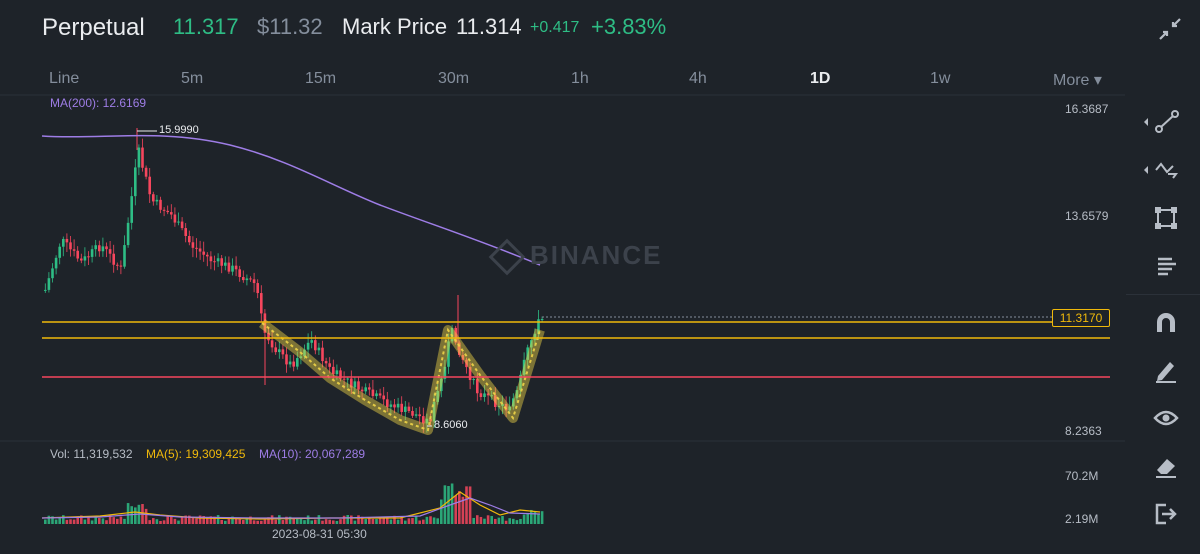 The image size is (1200, 554). What do you see at coordinates (192, 78) in the screenshot?
I see `tab-5m: 5m` at bounding box center [192, 78].